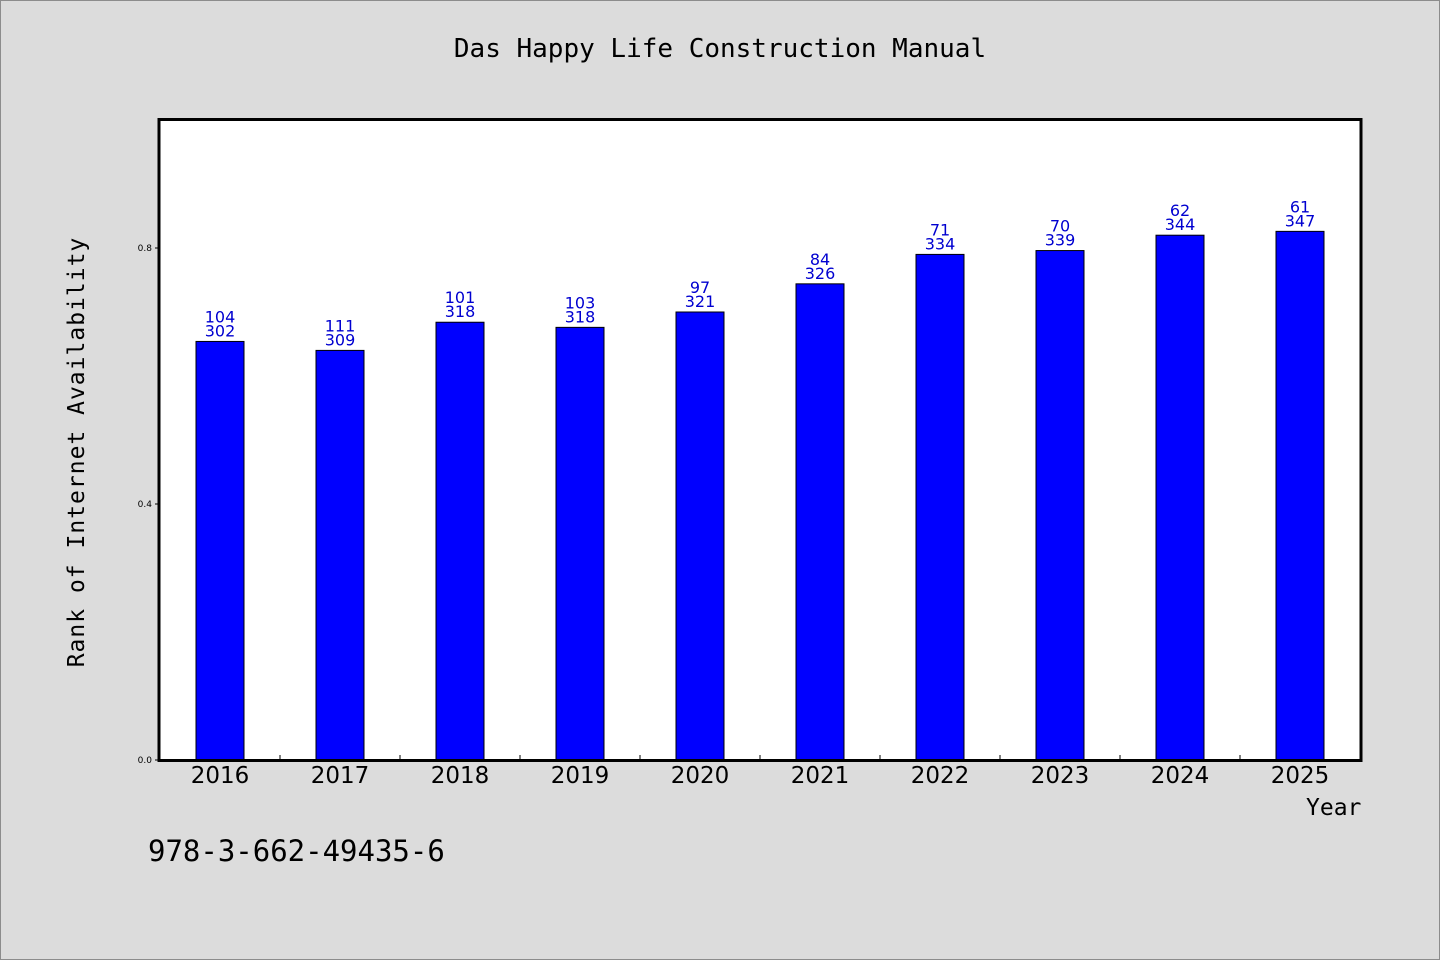  I want to click on count-label: 302, so click(220, 330).